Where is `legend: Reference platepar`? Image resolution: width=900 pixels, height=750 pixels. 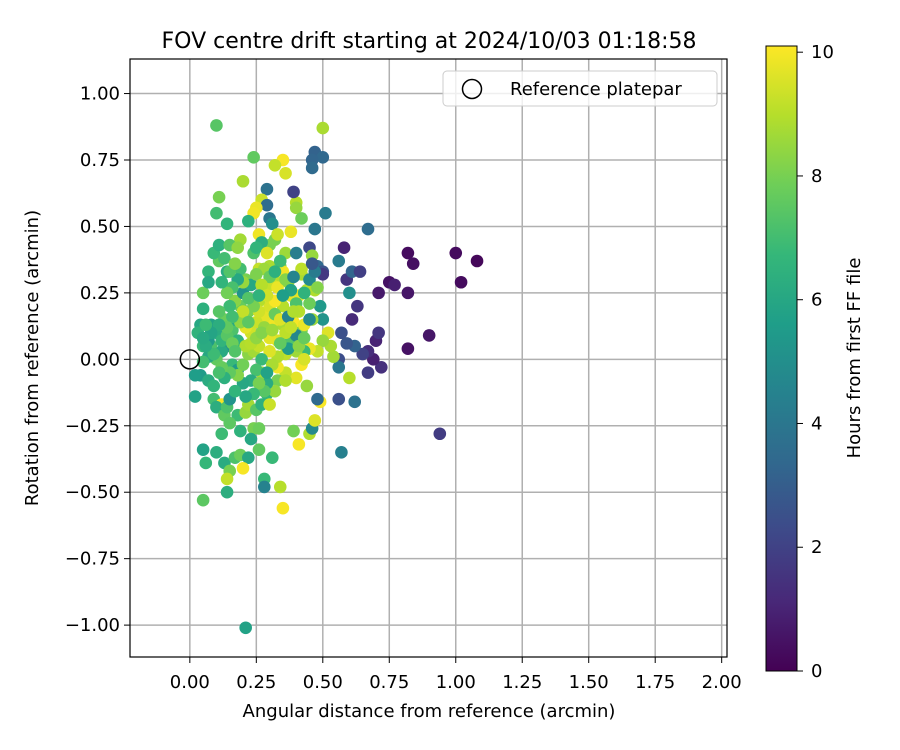
legend: Reference platepar is located at coordinates (580, 88).